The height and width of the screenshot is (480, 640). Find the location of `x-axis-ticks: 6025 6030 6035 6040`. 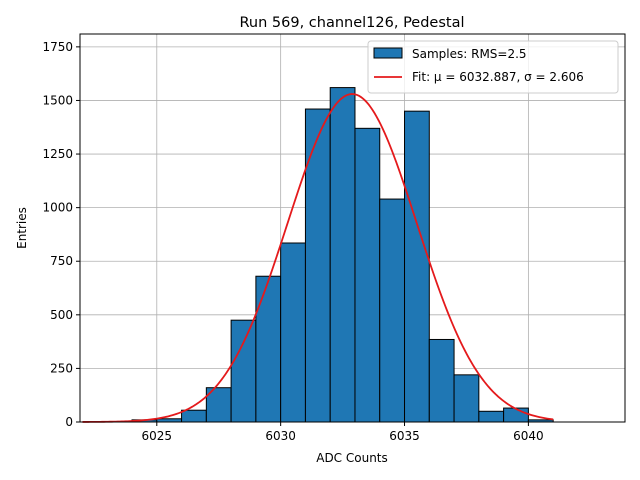

x-axis-ticks: 6025 6030 6035 6040 is located at coordinates (343, 432).